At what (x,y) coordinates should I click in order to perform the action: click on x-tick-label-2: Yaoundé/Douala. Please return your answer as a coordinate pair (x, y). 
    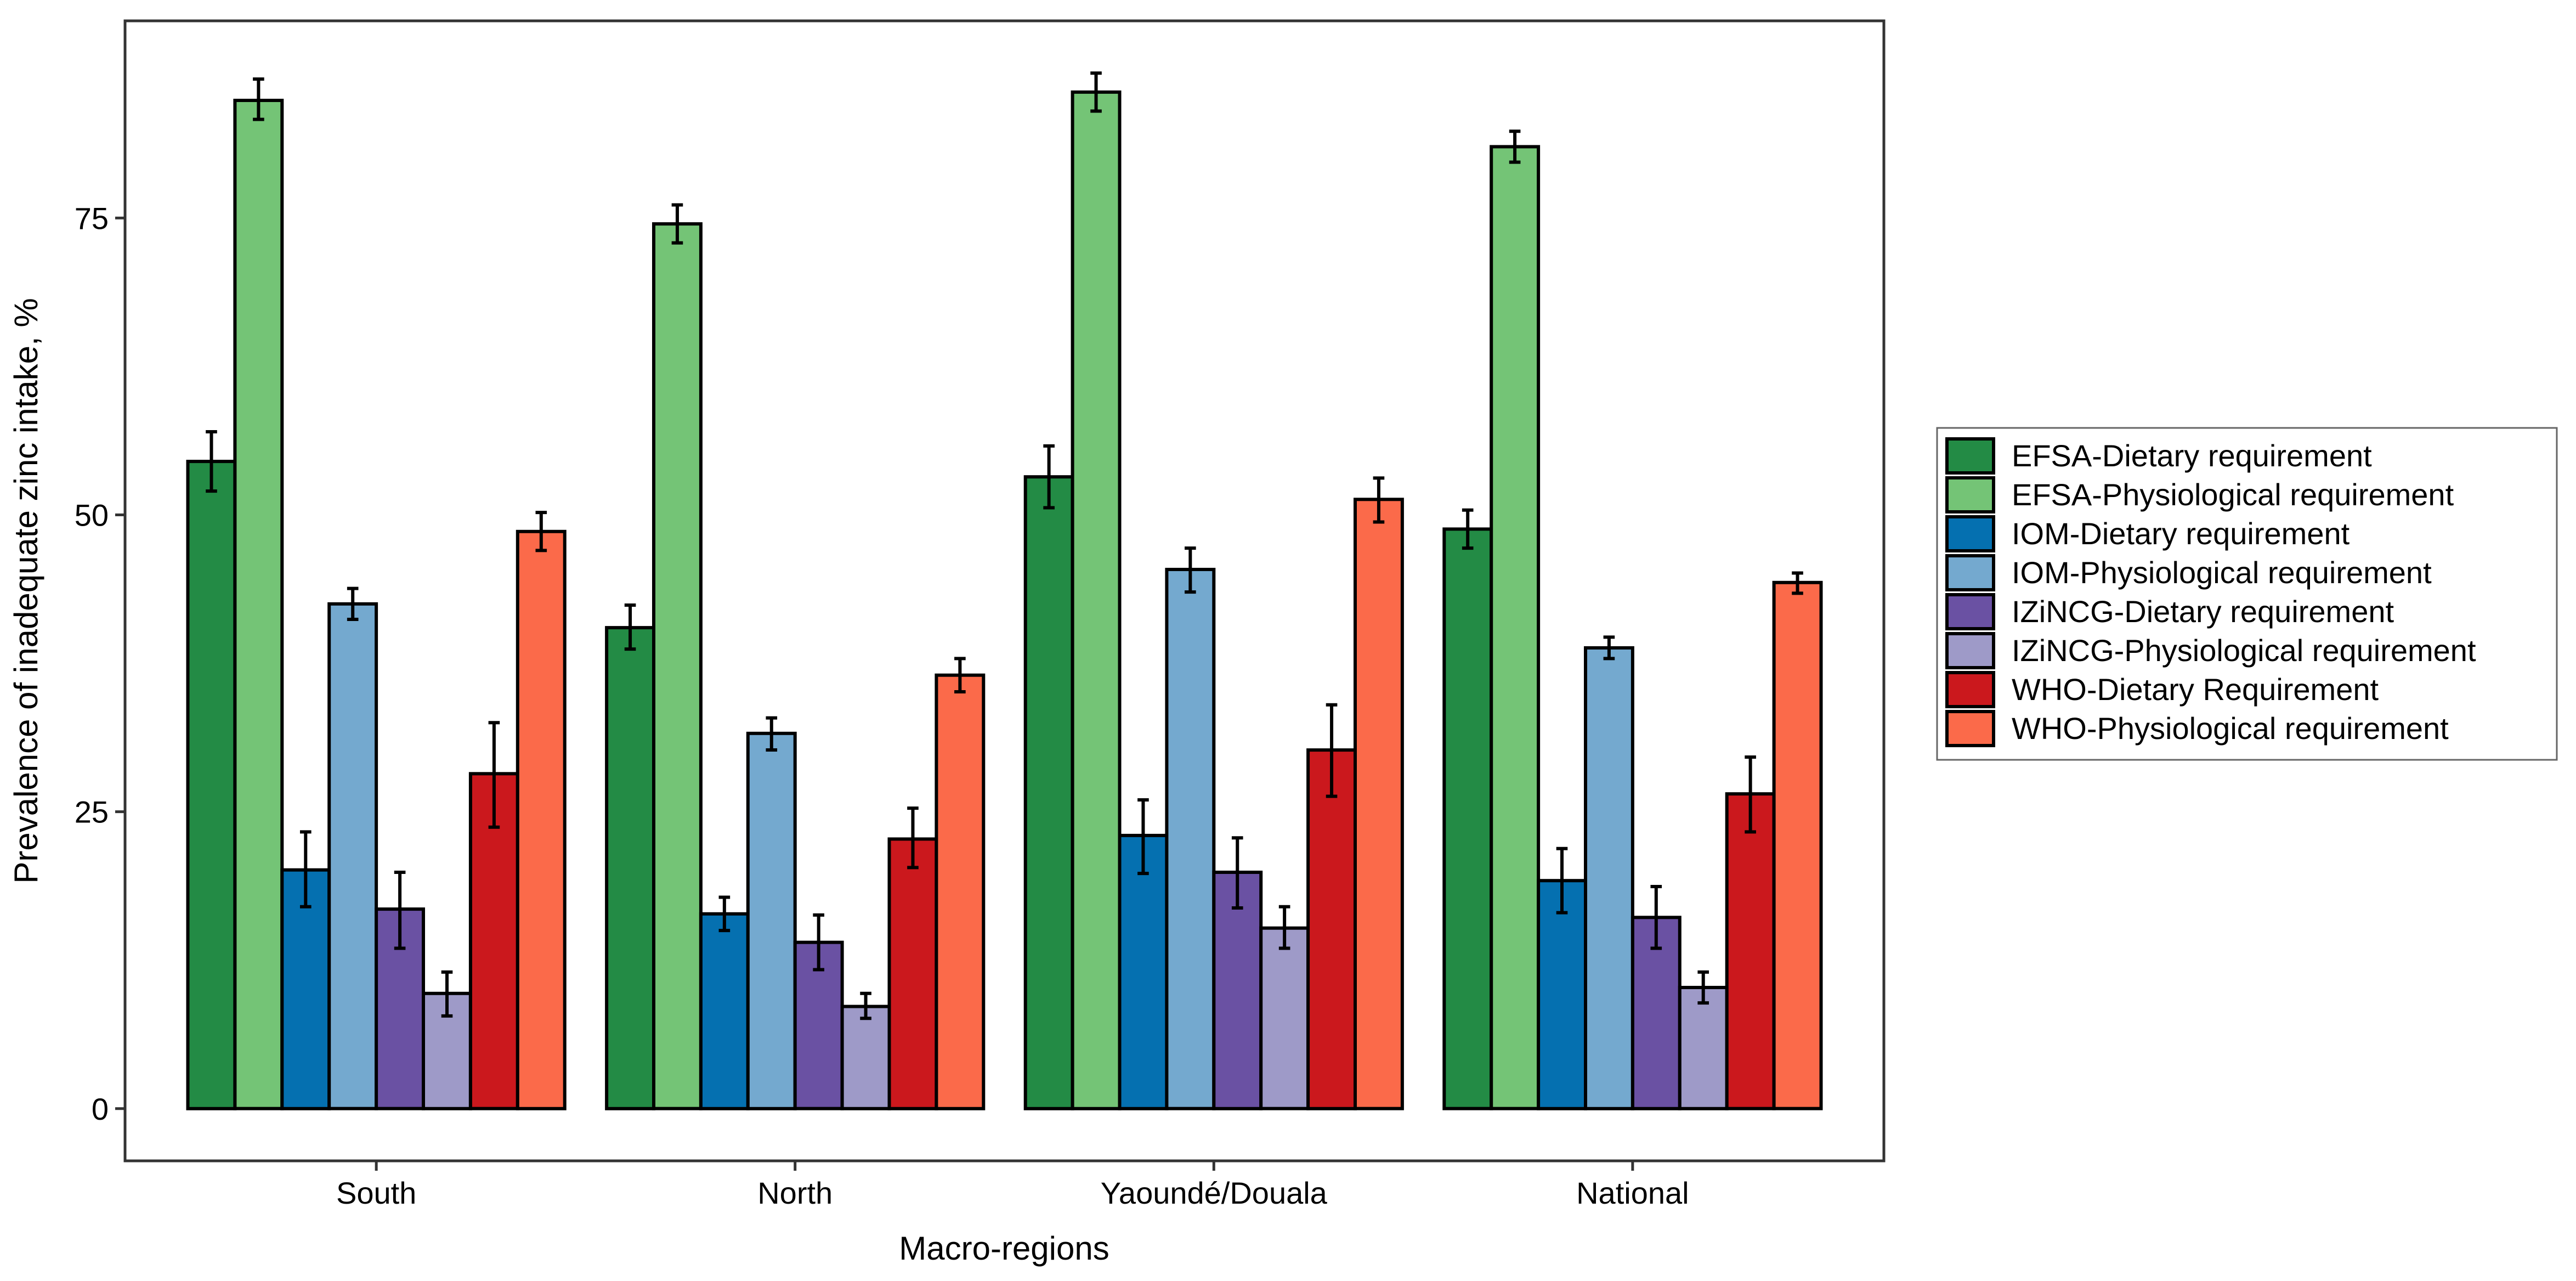
    Looking at the image, I should click on (1215, 1193).